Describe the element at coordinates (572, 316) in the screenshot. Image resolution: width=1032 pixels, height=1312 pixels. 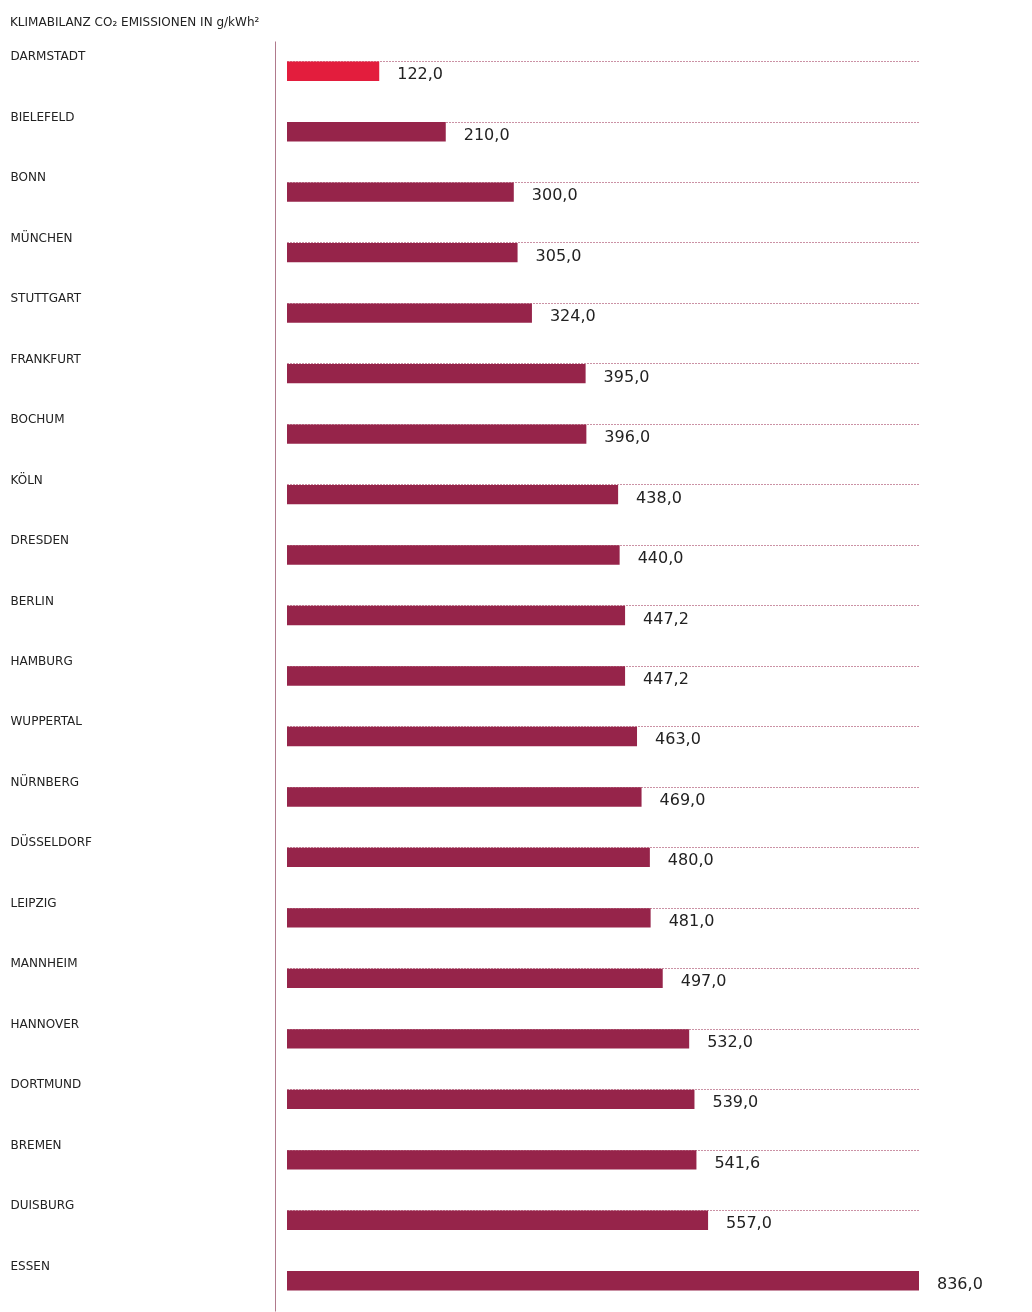
I see `data-label: 324,0` at that location.